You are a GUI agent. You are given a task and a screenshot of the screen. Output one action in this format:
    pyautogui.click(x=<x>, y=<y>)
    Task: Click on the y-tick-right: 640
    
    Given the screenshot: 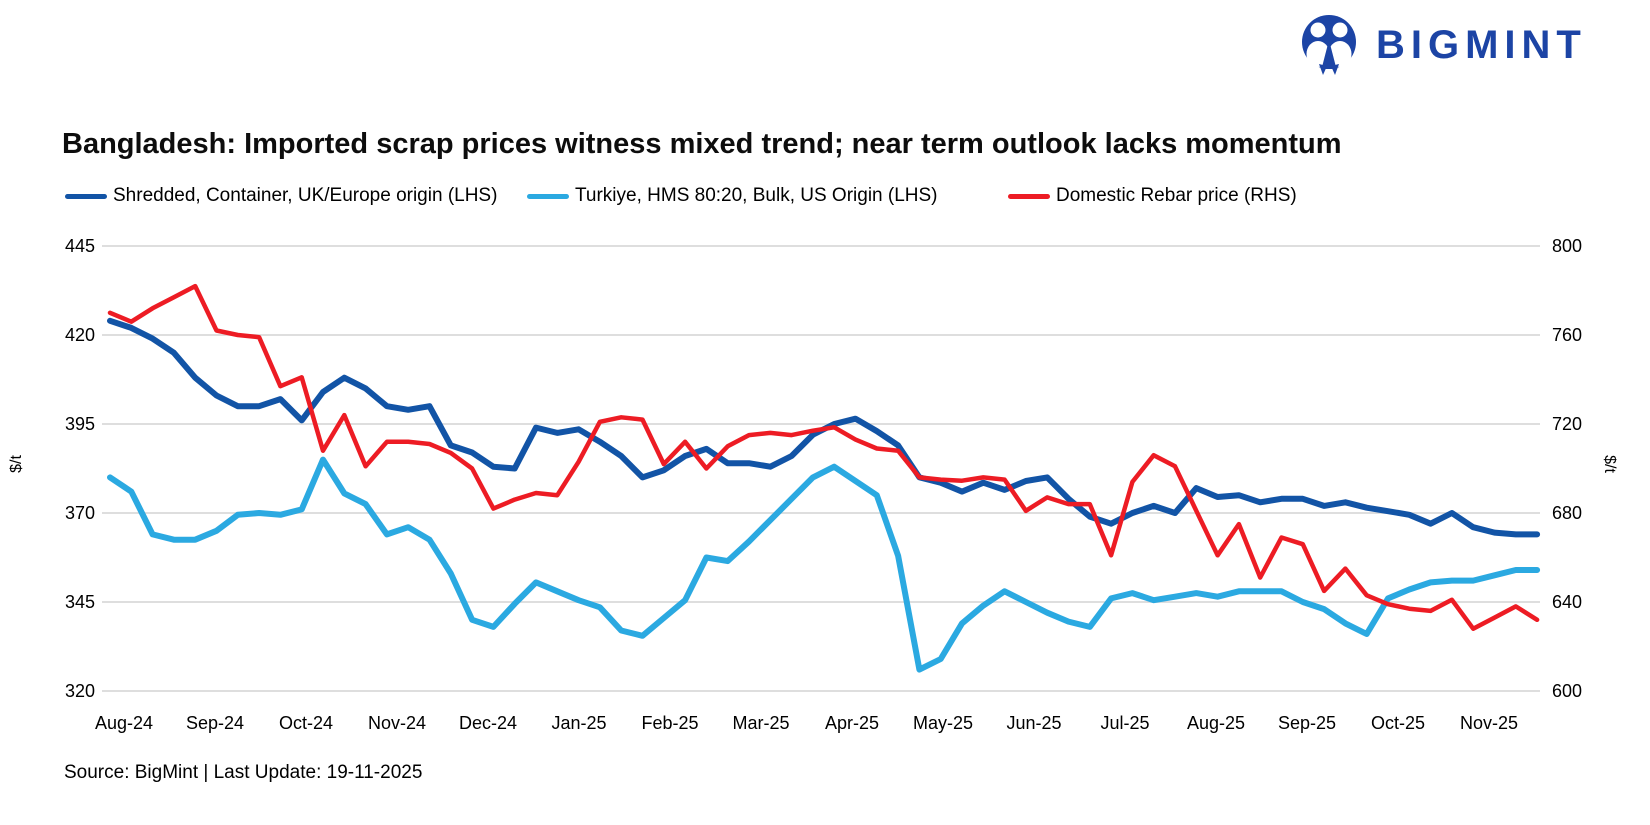 What is the action you would take?
    pyautogui.click(x=1567, y=602)
    